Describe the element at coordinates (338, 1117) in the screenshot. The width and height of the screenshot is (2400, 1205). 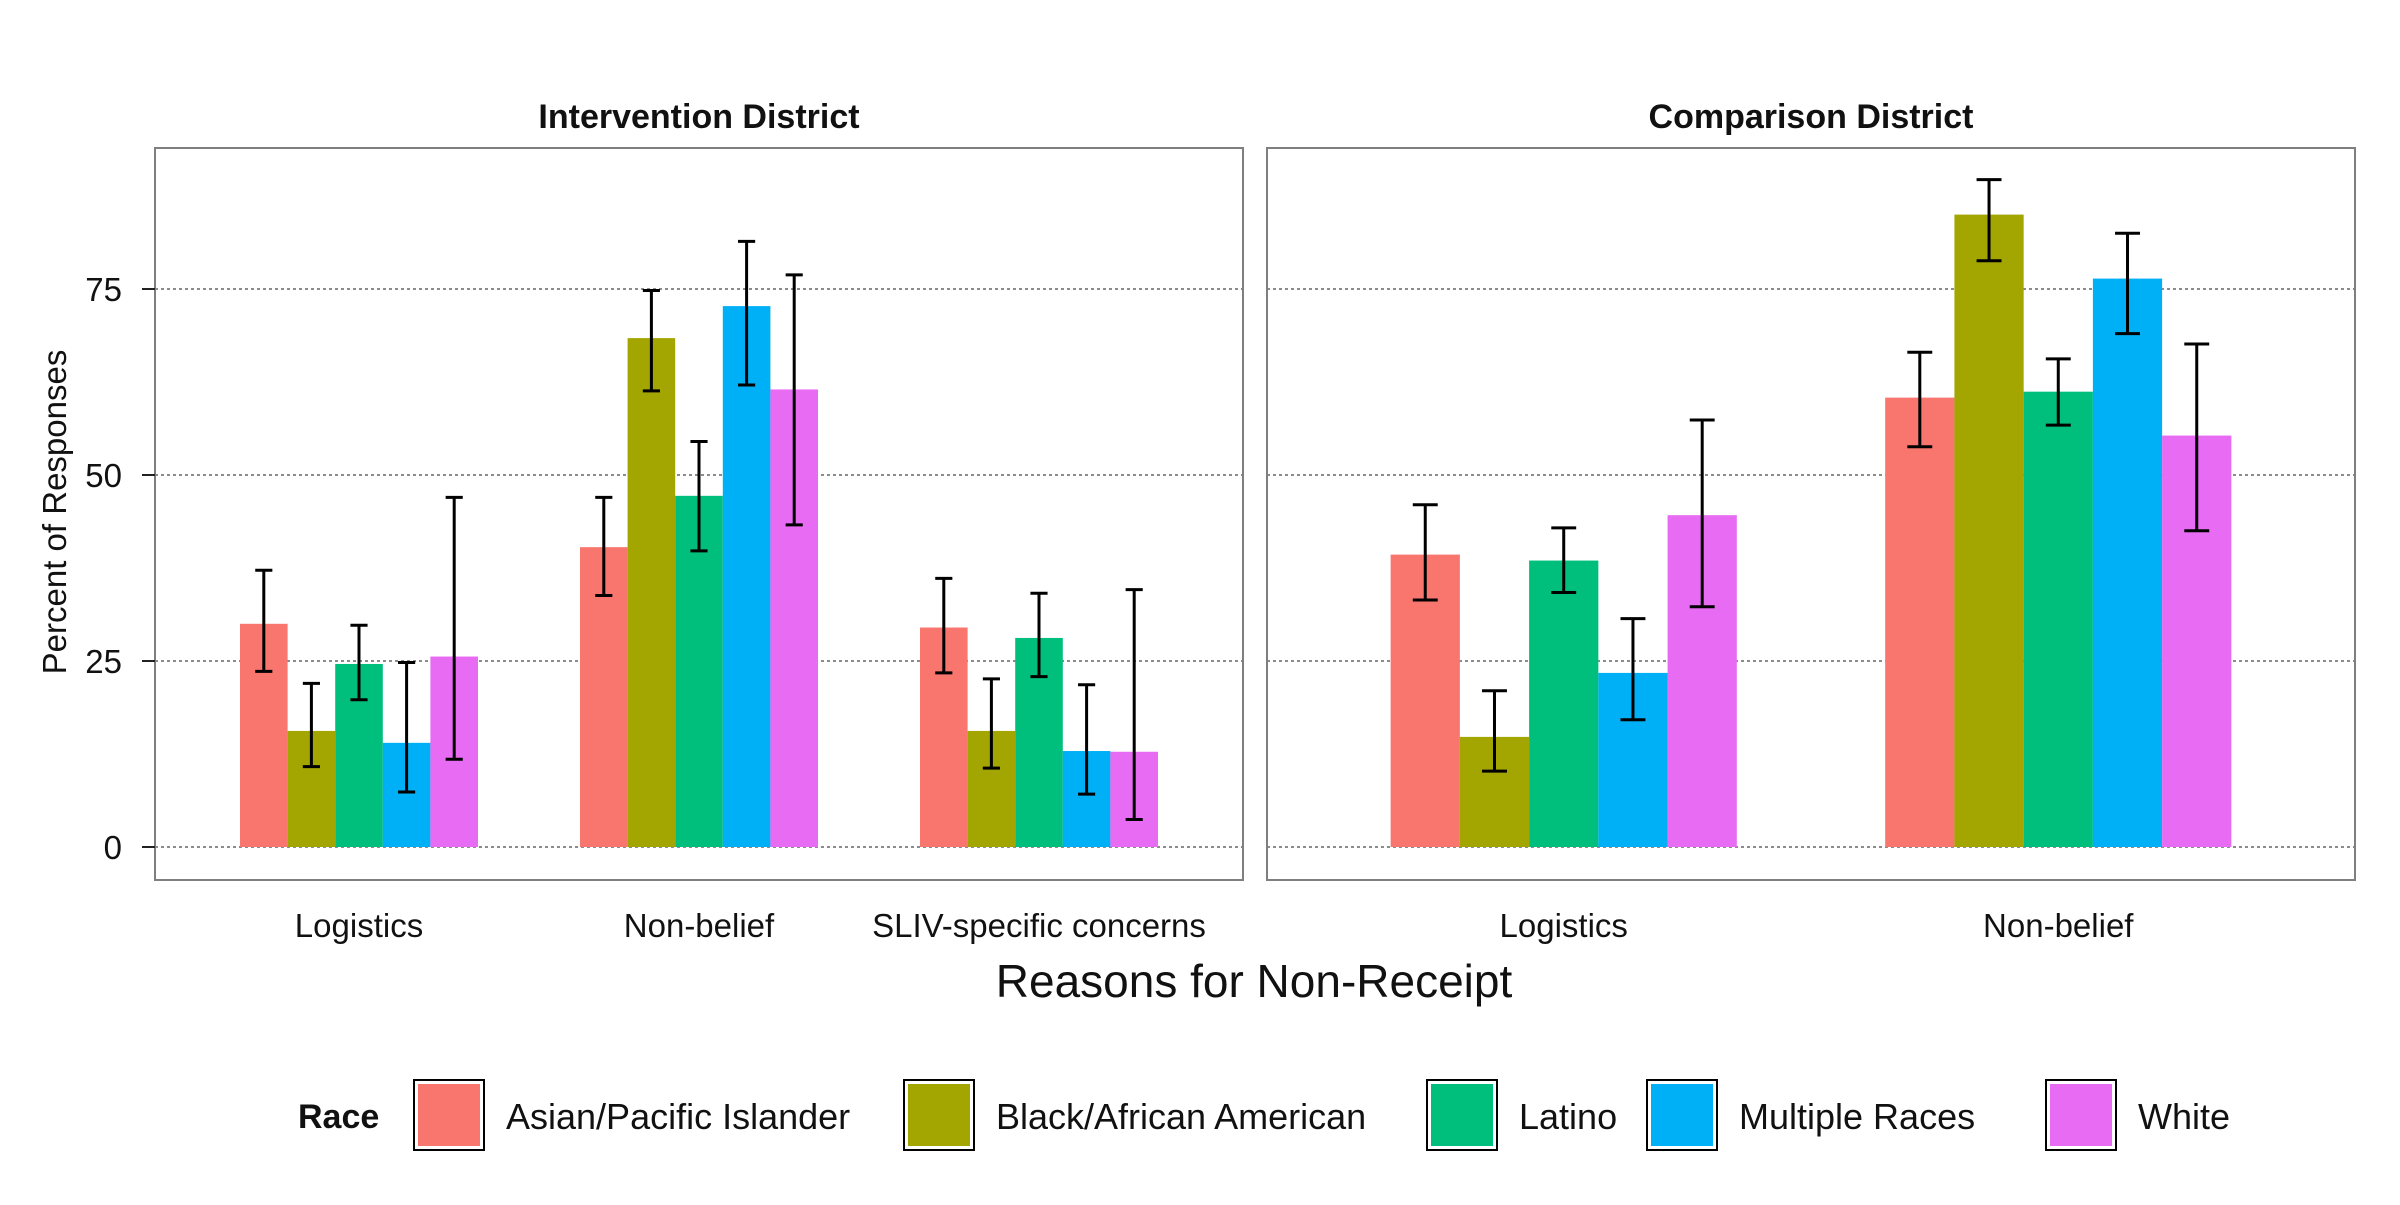
I see `legend-title: Race` at that location.